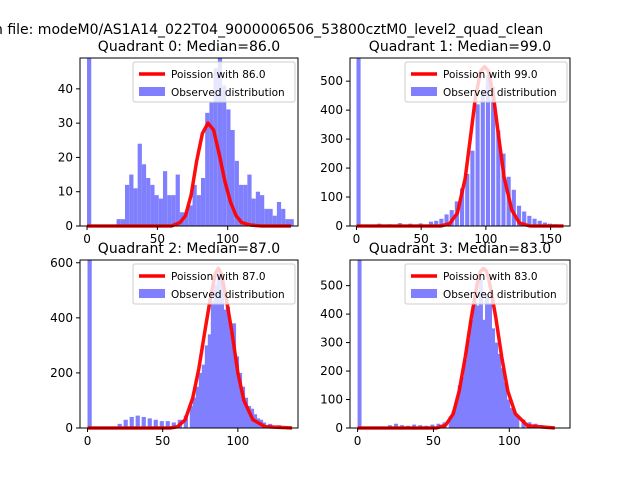  Describe the element at coordinates (65, 89) in the screenshot. I see `y-tick-label: 40` at that location.